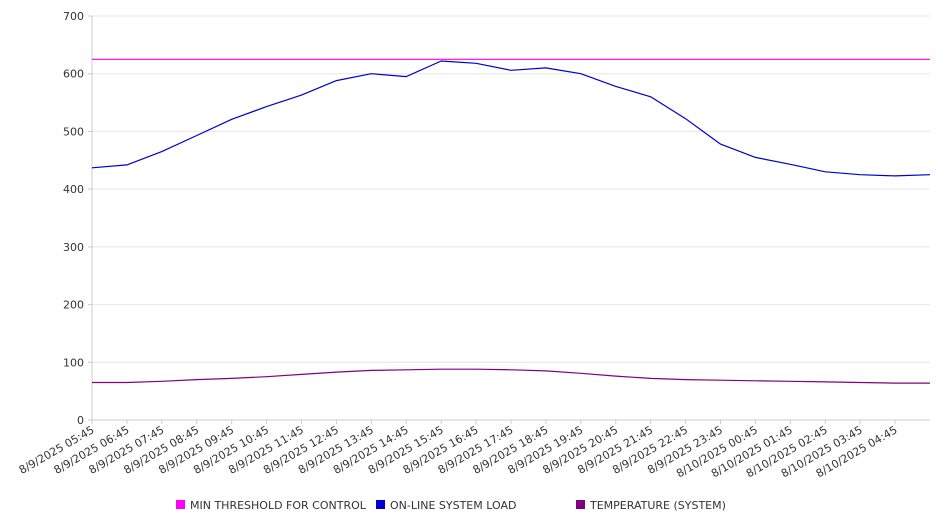 Image resolution: width=946 pixels, height=526 pixels. Describe the element at coordinates (77, 218) in the screenshot. I see `y-axis-ticks: 0 100 200 300 400 500 600 700` at that location.